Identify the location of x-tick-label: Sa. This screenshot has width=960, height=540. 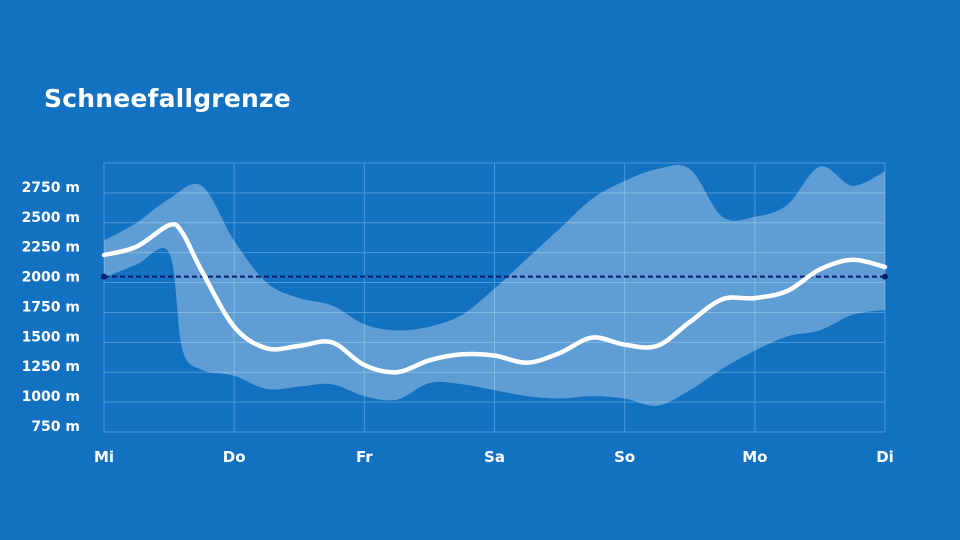
(494, 457).